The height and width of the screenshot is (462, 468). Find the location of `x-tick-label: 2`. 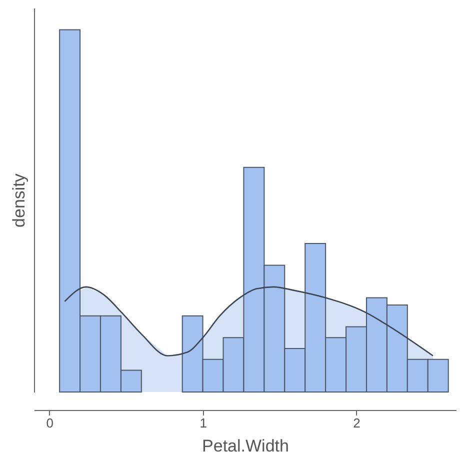

x-tick-label: 2 is located at coordinates (356, 423).